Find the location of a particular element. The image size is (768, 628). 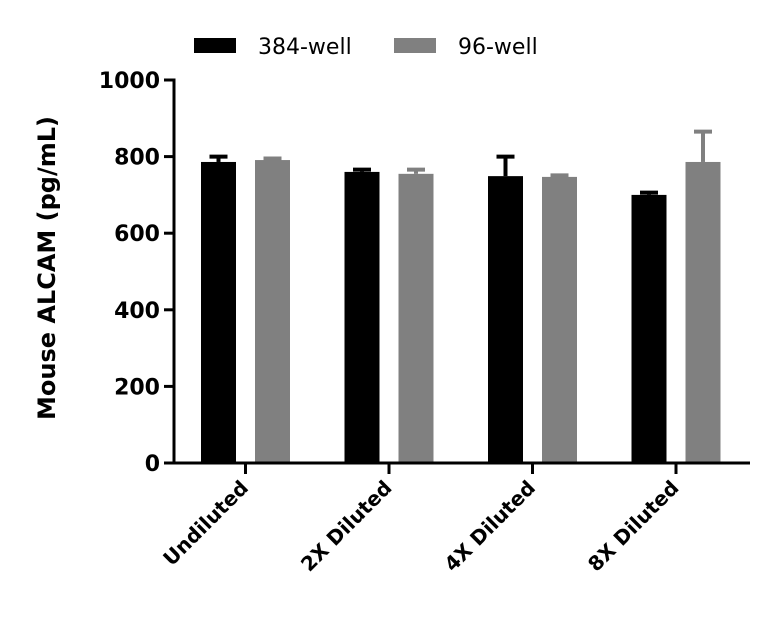

y-tick-label: 0 is located at coordinates (152, 464).